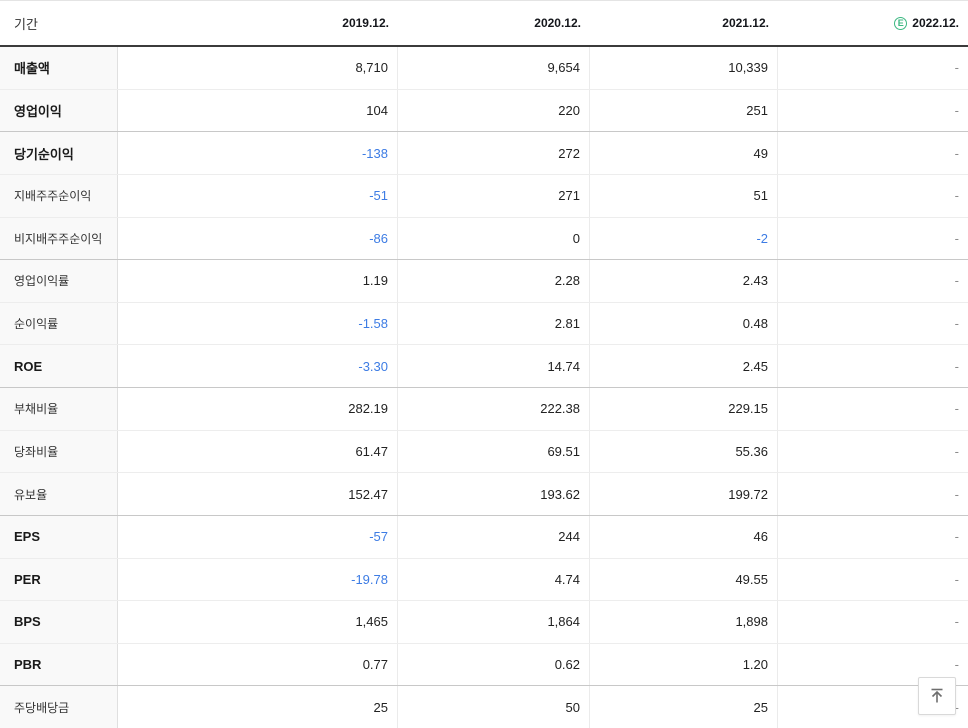 The height and width of the screenshot is (728, 968). I want to click on cell-value-2020: 9,654, so click(494, 68).